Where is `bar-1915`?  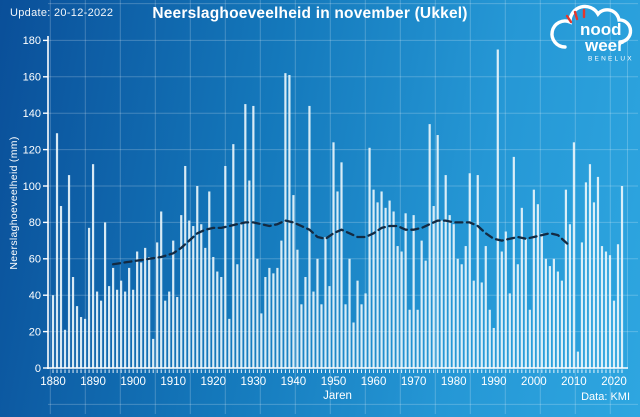 bar-1915 is located at coordinates (193, 297).